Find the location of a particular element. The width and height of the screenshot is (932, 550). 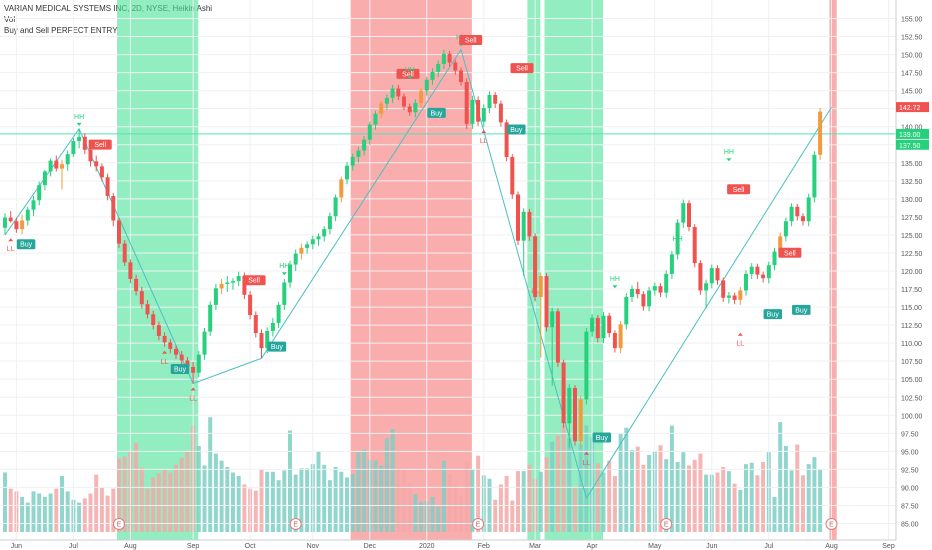

time-tick-label: Dec is located at coordinates (370, 546).